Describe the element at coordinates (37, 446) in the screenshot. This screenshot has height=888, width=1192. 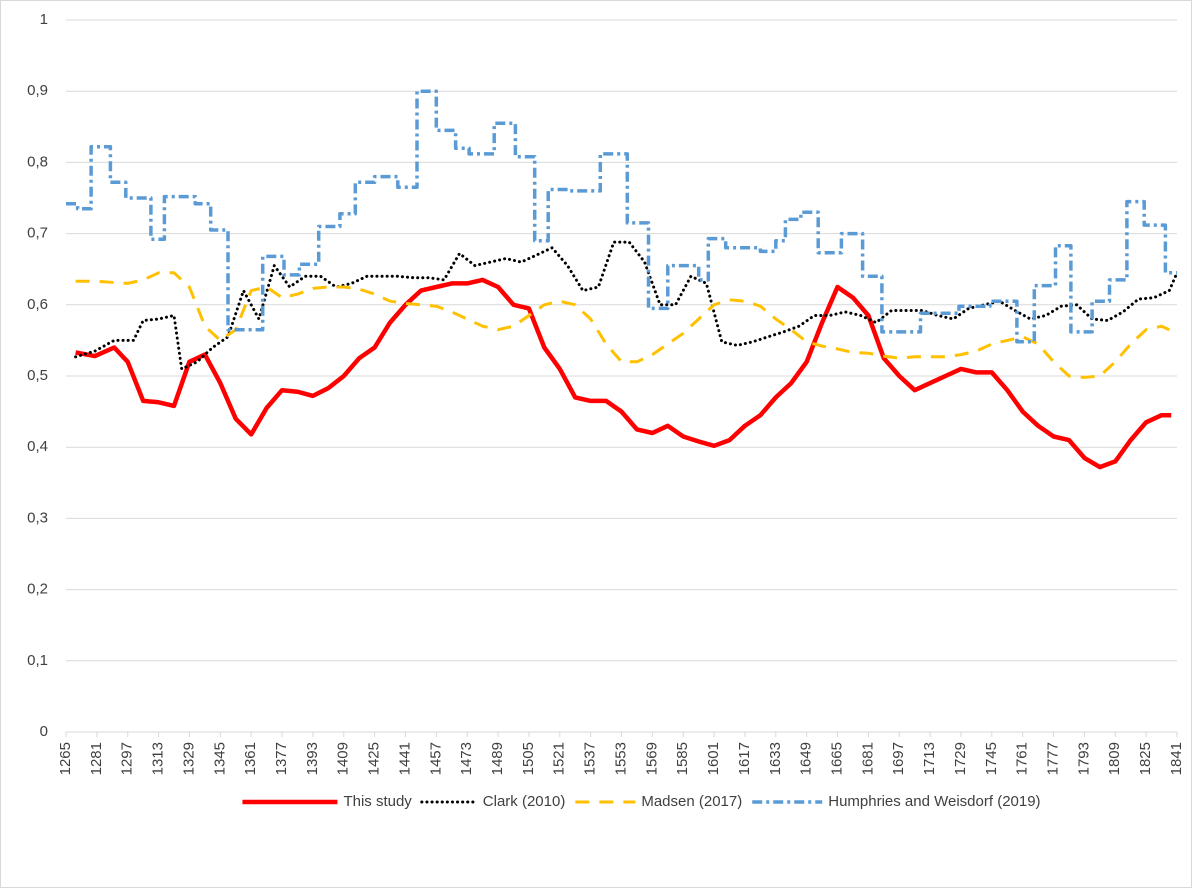
I see `y-tick-label: 0,4` at that location.